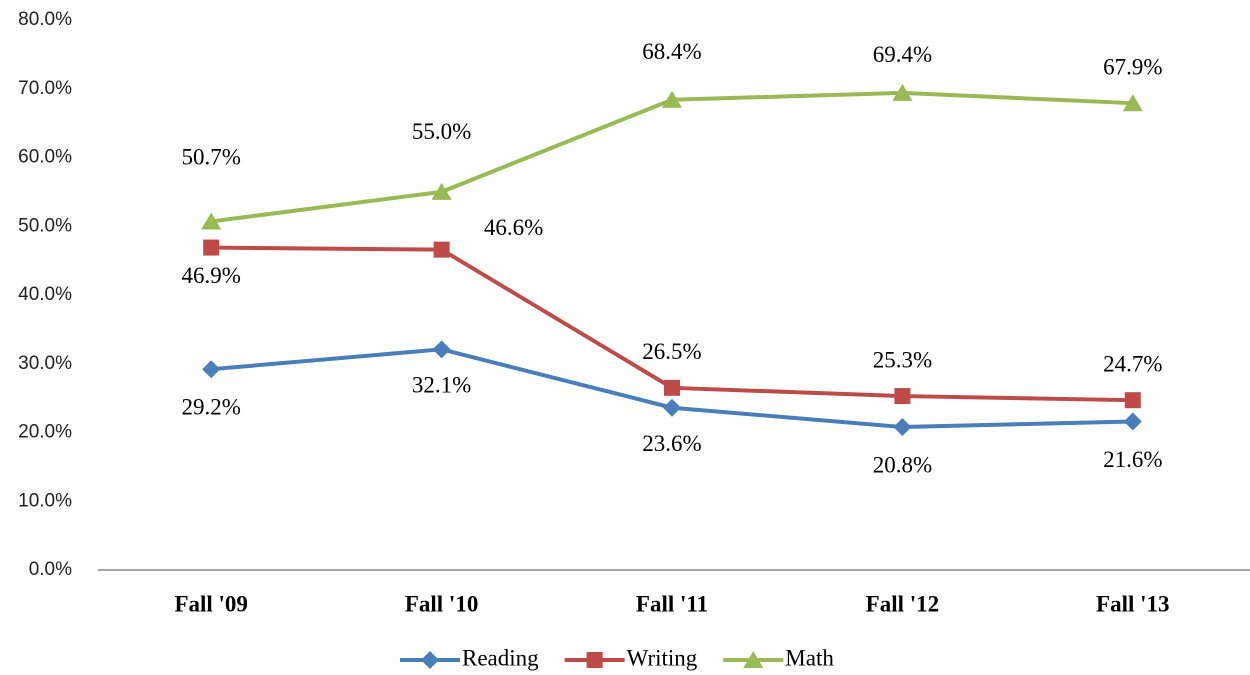  Describe the element at coordinates (1132, 459) in the screenshot. I see `data-label: 21.6%` at that location.